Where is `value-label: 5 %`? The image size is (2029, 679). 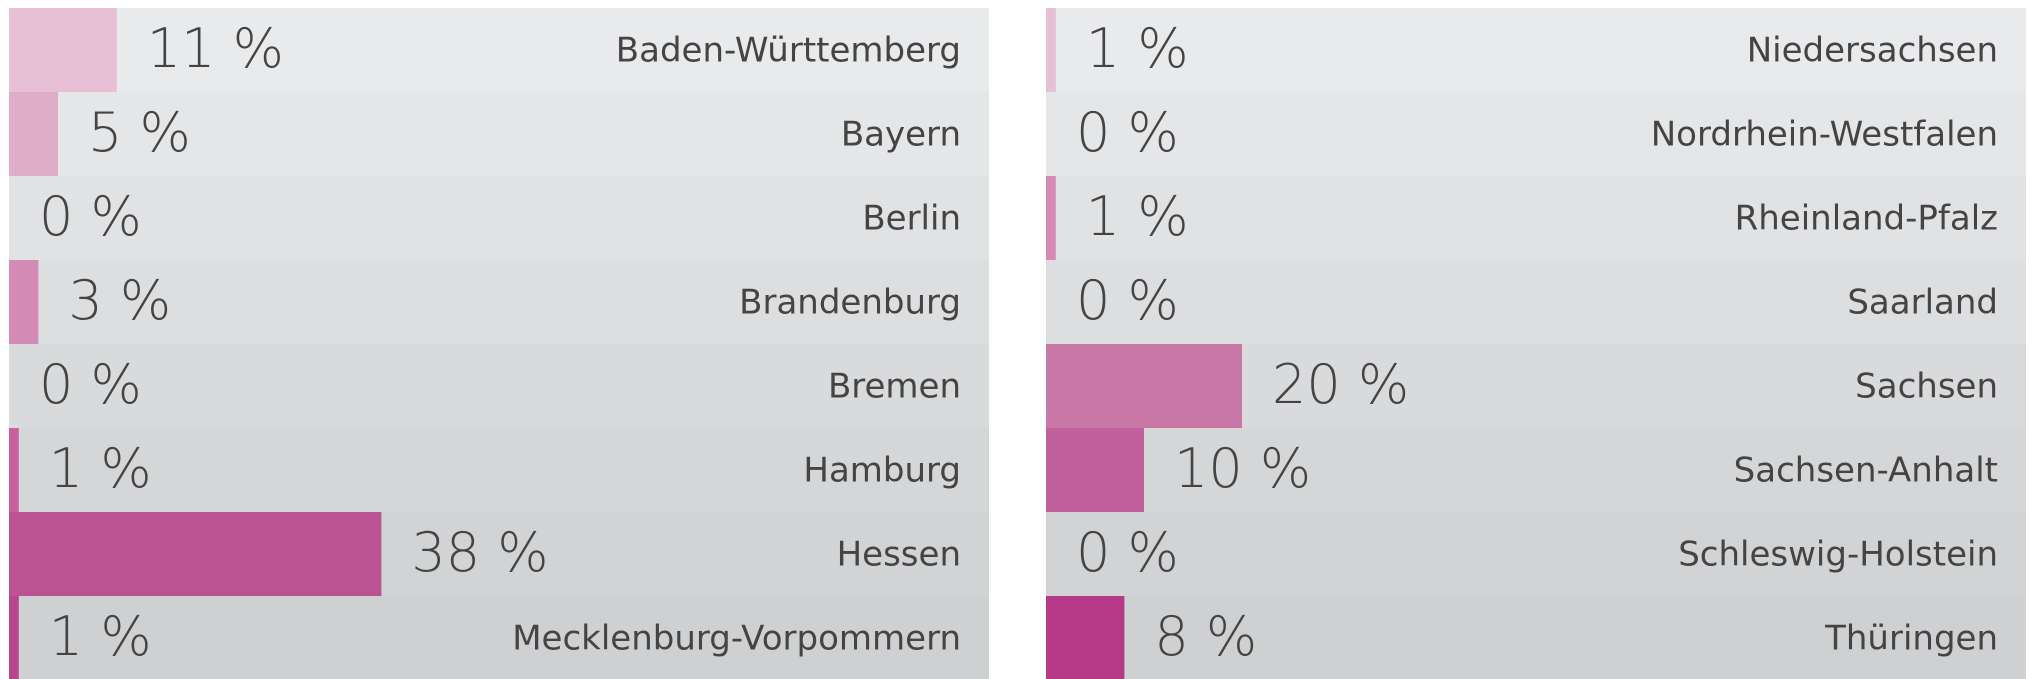
value-label: 5 % is located at coordinates (139, 132).